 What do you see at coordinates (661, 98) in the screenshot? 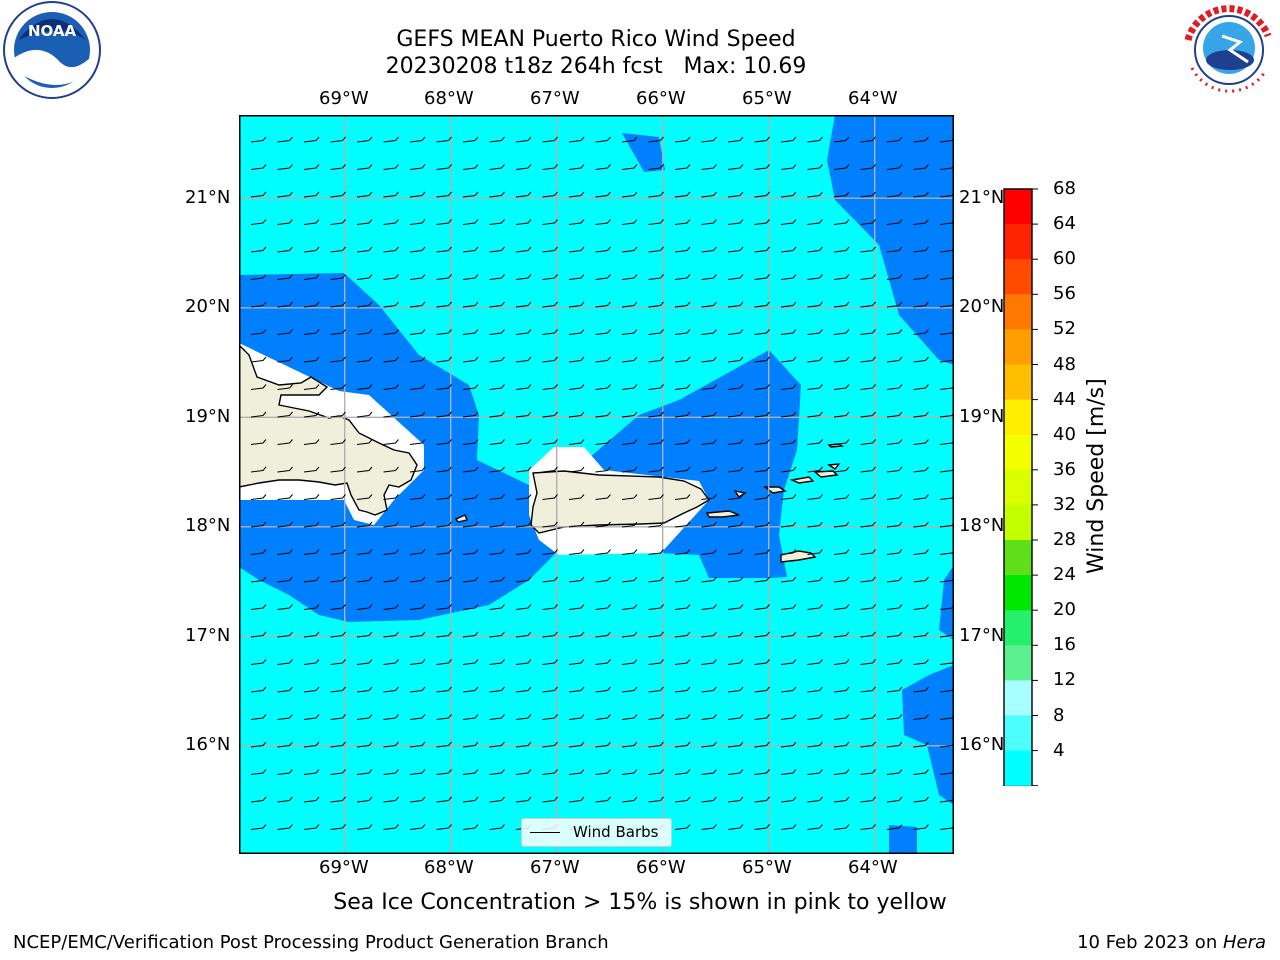
I see `lon-tick-top-4: 66°W` at bounding box center [661, 98].